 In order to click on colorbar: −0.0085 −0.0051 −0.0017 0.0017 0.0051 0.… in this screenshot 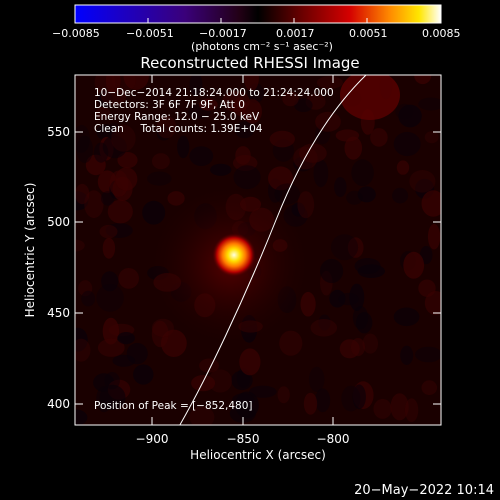, I will do `click(256, 28)`.